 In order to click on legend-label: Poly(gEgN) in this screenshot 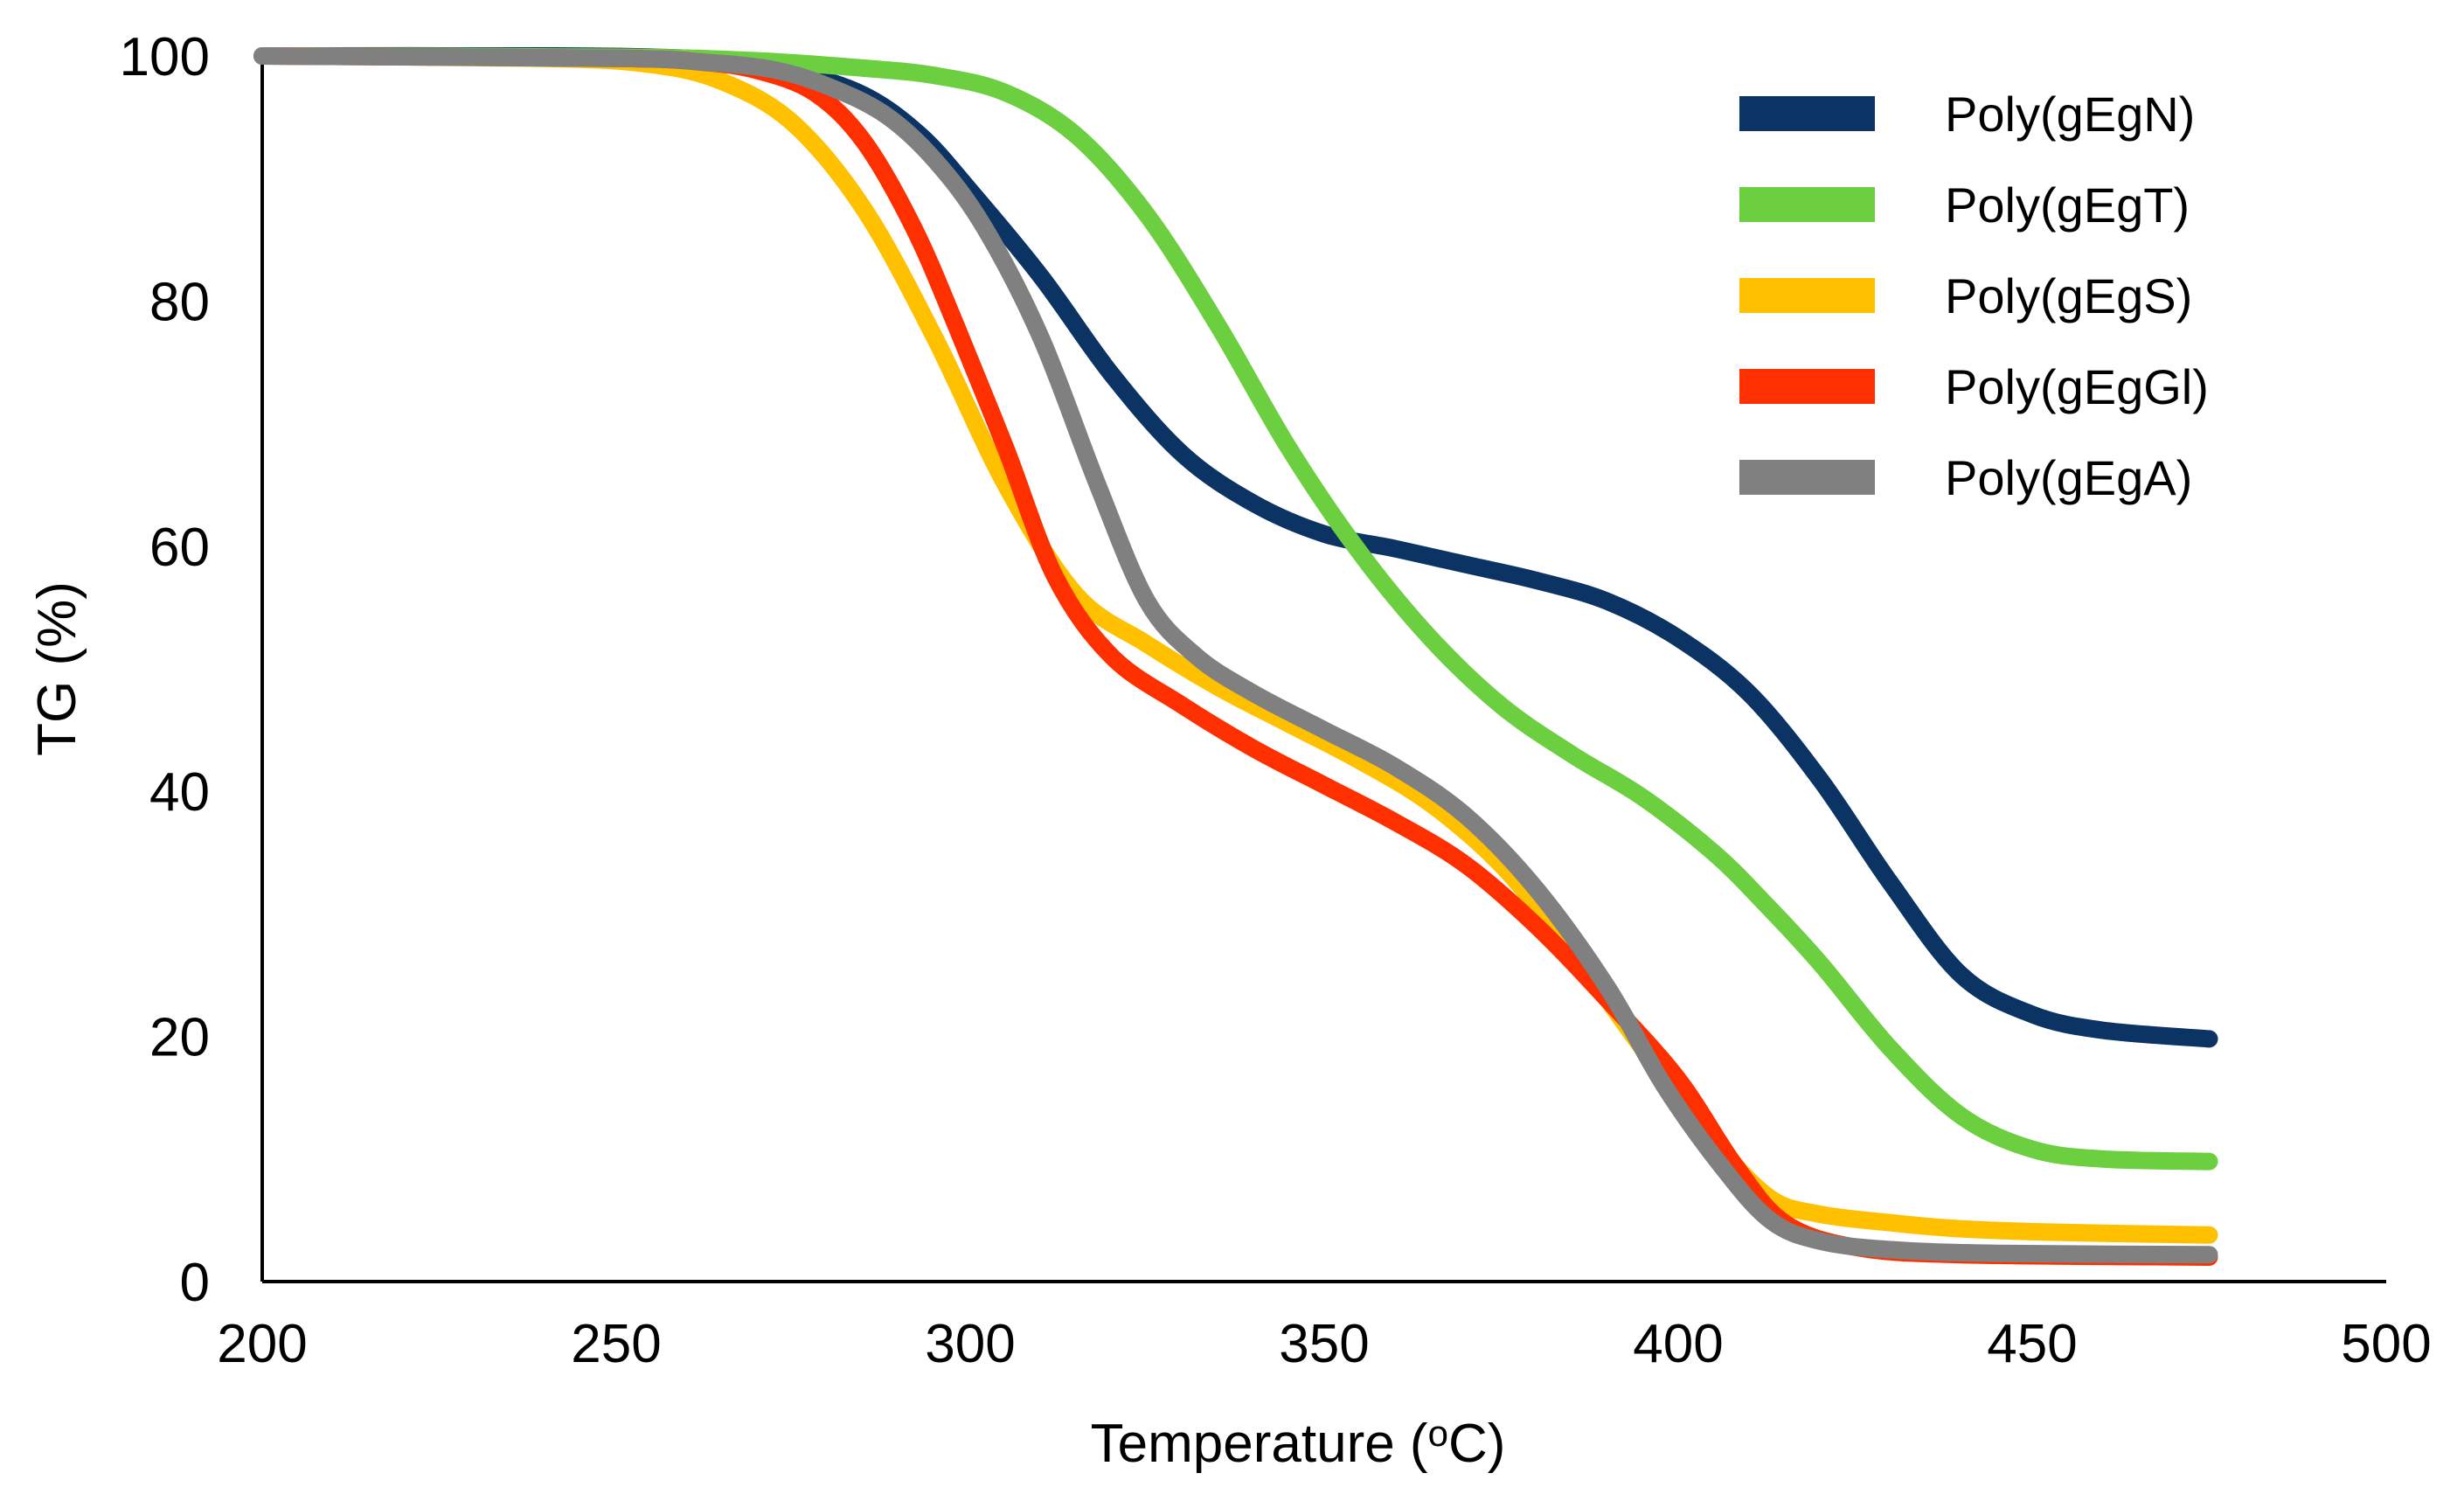, I will do `click(2070, 114)`.